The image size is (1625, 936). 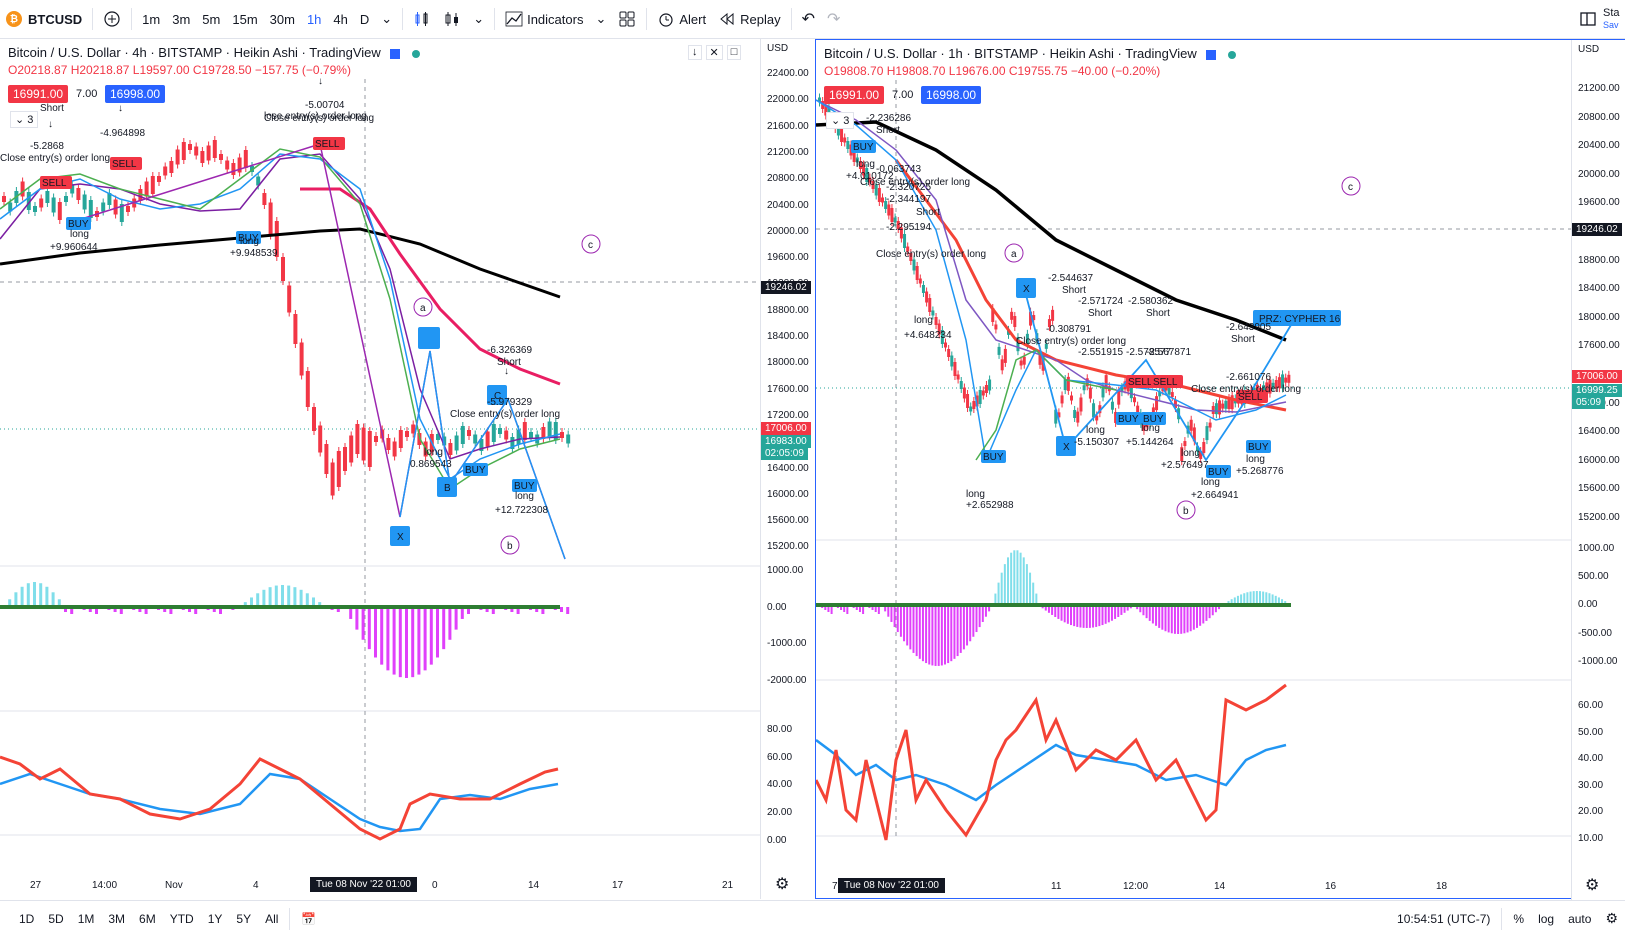 I want to click on calendar-icon: 📅, so click(x=309, y=918).